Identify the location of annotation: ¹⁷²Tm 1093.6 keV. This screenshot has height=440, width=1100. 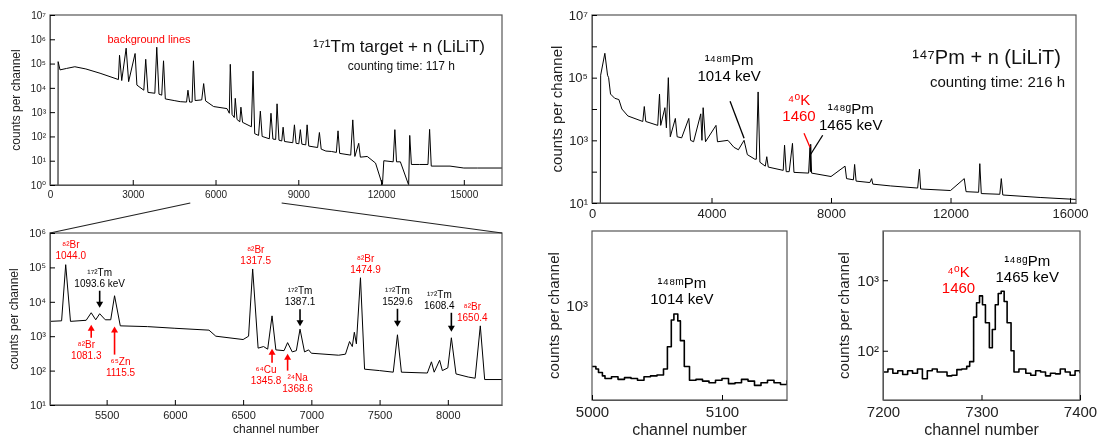
(100, 277).